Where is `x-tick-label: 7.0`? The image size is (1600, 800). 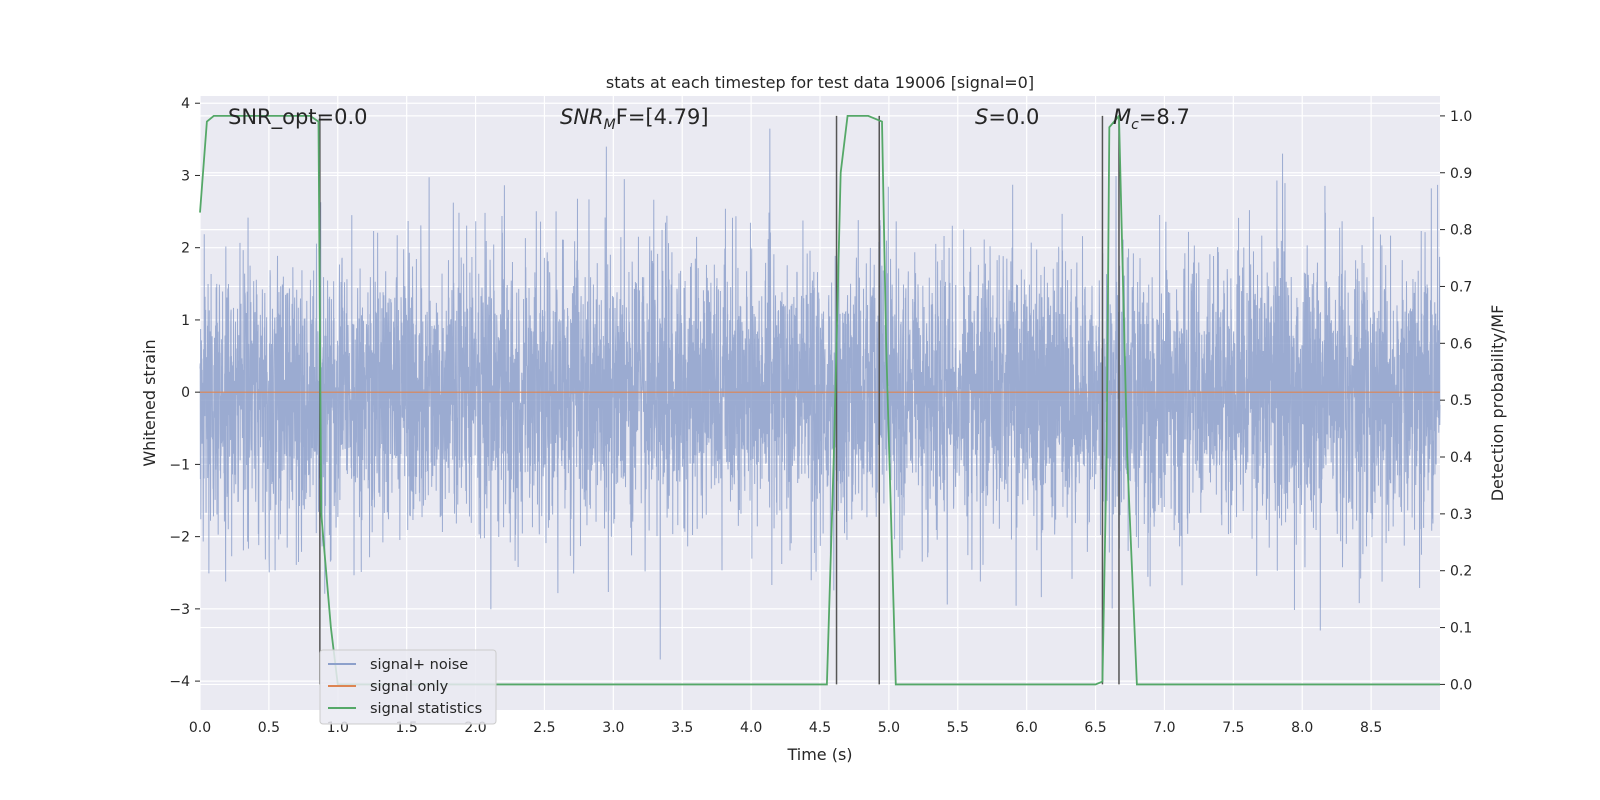
x-tick-label: 7.0 is located at coordinates (1164, 728).